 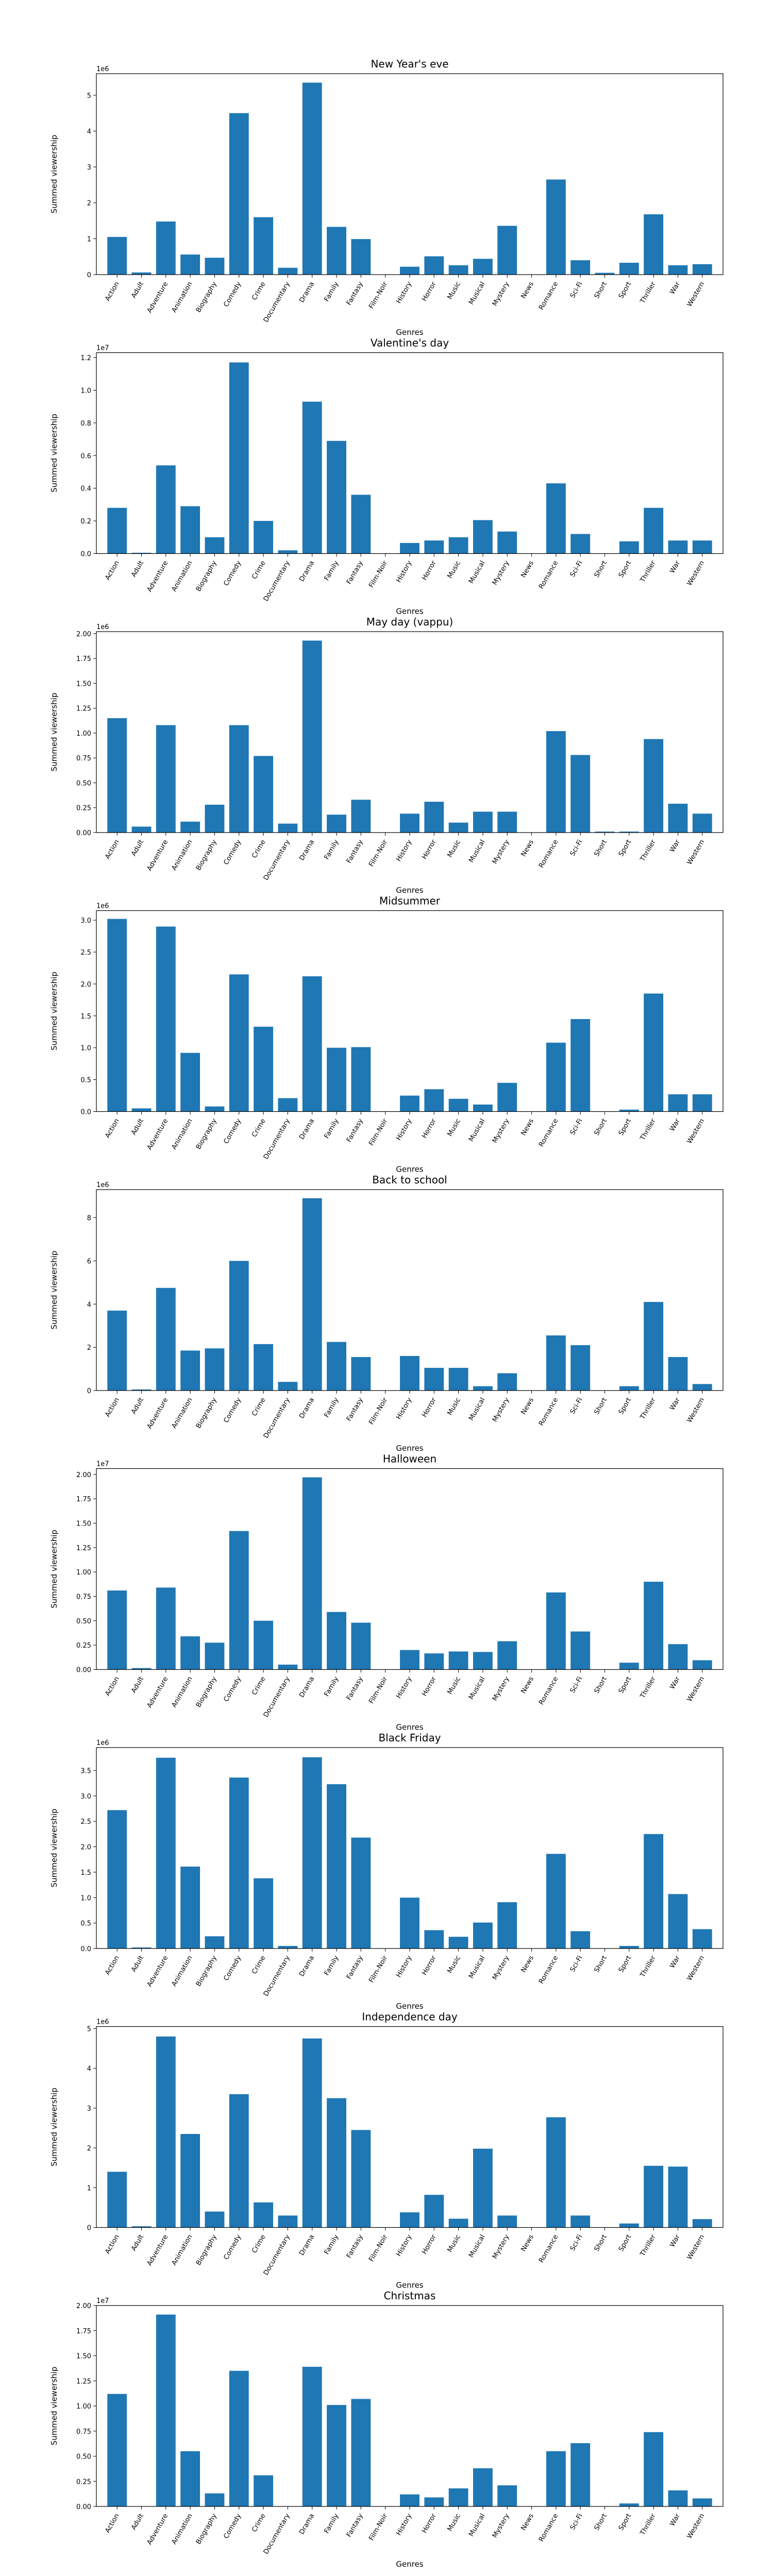 I want to click on x-tick-label-short: Short, so click(x=601, y=848).